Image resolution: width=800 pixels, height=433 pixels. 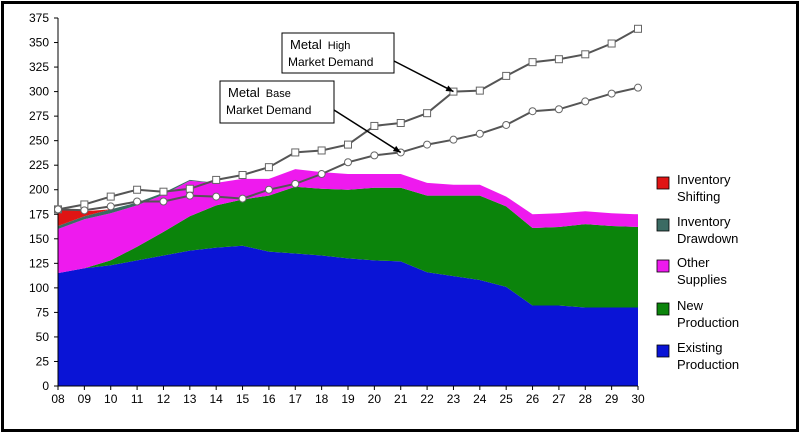 I want to click on x-tick-label: 11, so click(x=137, y=399).